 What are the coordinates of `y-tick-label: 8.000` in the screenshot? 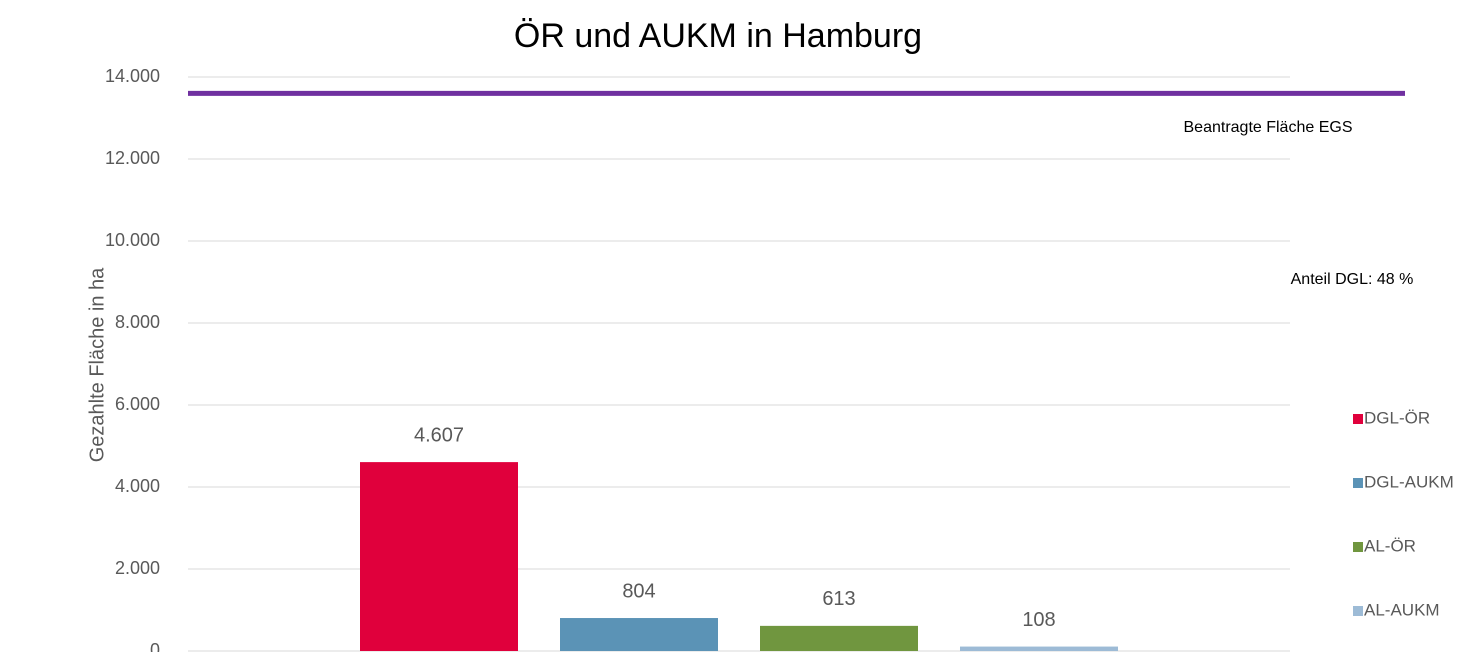 It's located at (137, 322).